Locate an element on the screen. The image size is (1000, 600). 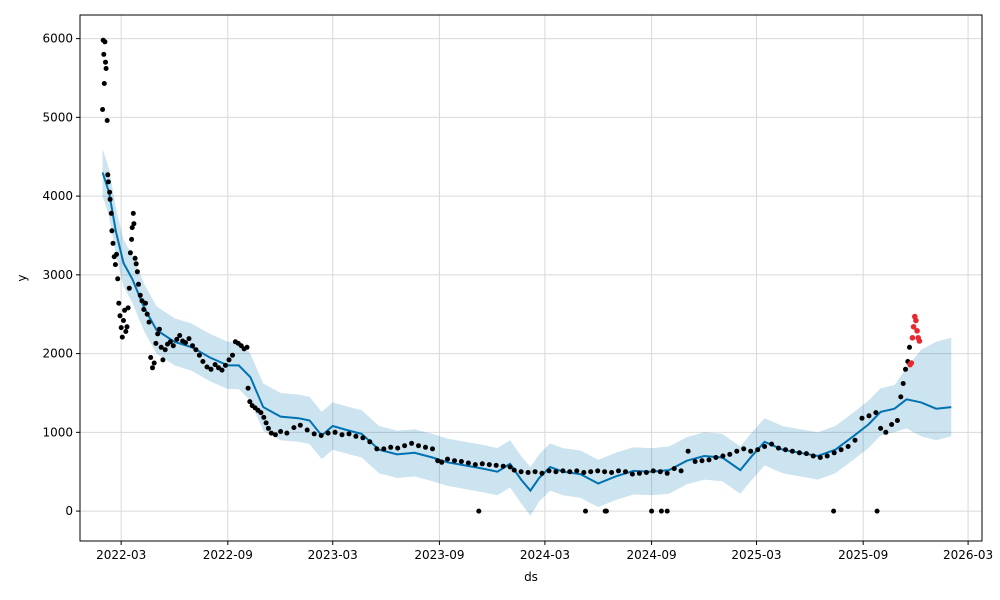
x-tick-label: 2025-03 is located at coordinates (756, 555).